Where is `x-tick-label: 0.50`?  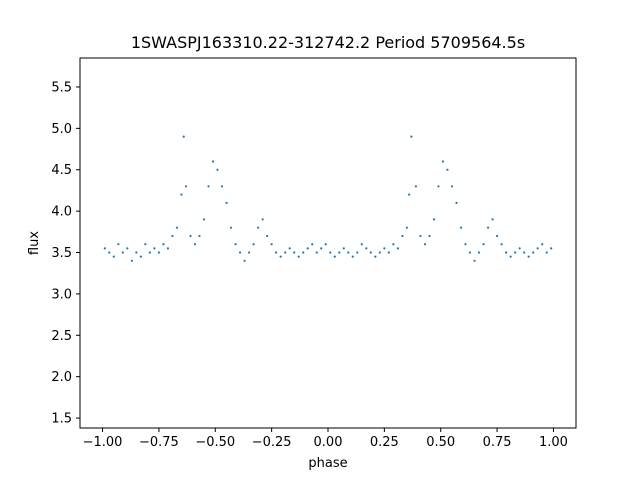 x-tick-label: 0.50 is located at coordinates (440, 442).